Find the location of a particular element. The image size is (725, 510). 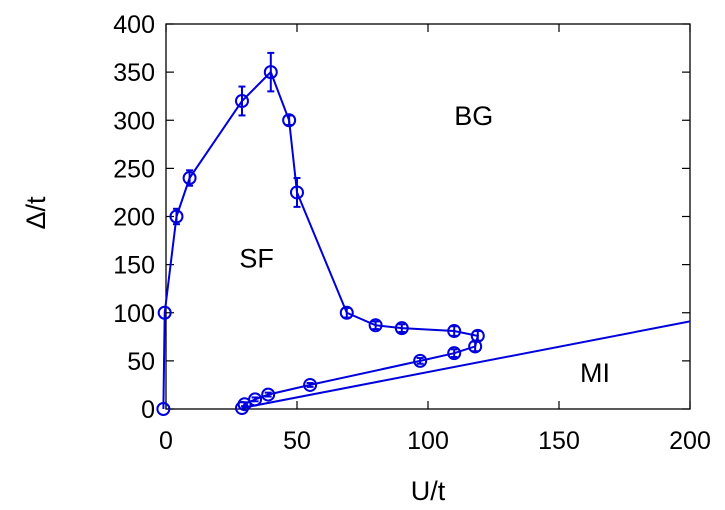

y-tick-label: 50 is located at coordinates (141, 362).